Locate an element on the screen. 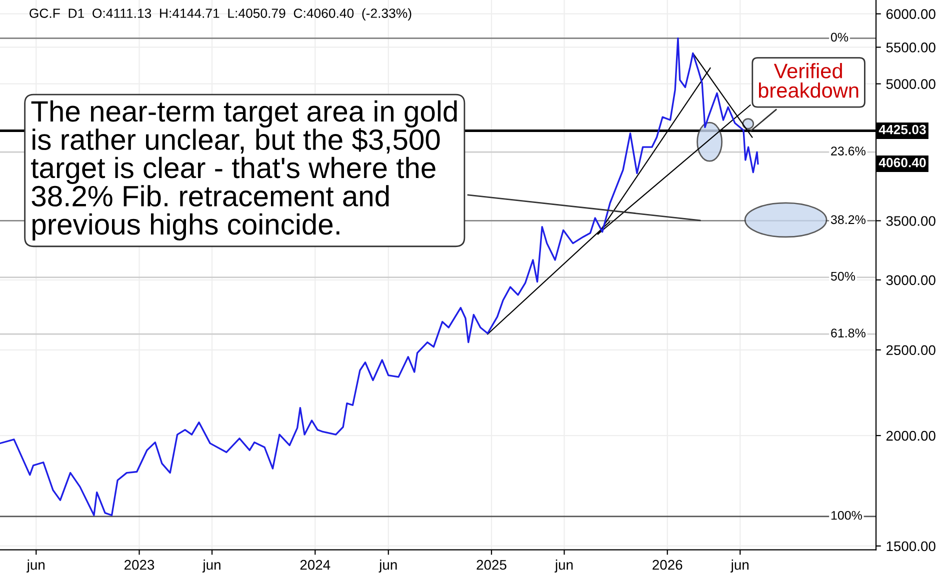 The height and width of the screenshot is (580, 945). annotation: 0% is located at coordinates (839, 37).